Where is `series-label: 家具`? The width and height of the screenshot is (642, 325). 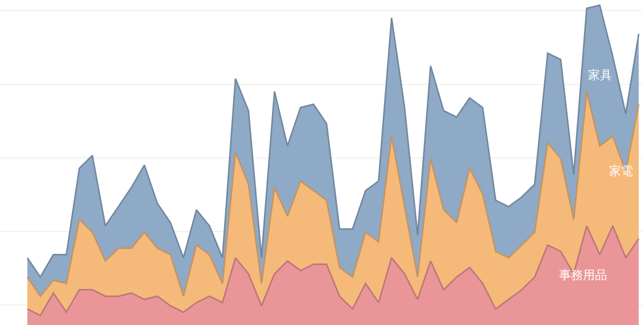 series-label: 家具 is located at coordinates (600, 75).